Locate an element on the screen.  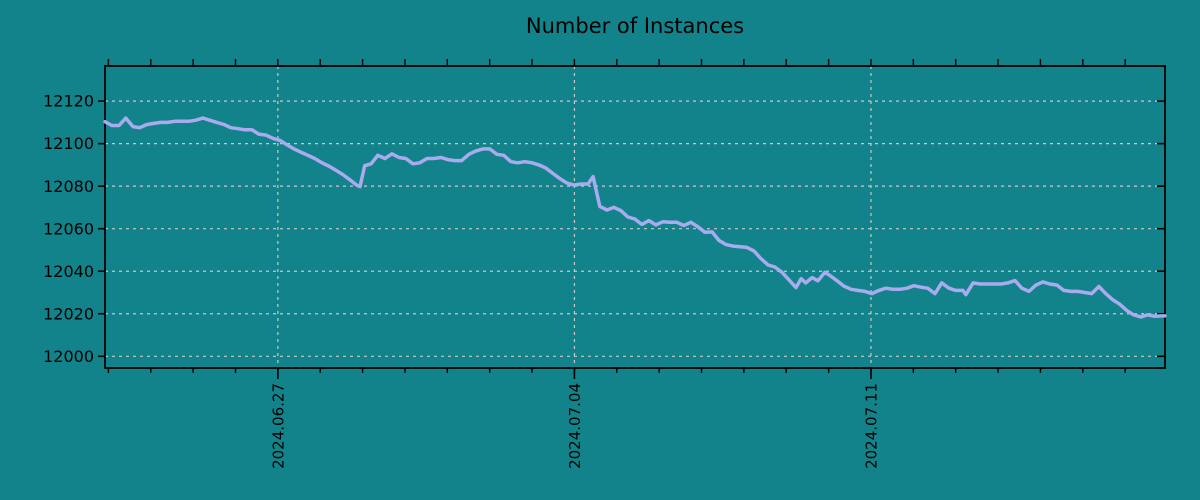
x-tick-label: 2024.07.11 is located at coordinates (871, 426).